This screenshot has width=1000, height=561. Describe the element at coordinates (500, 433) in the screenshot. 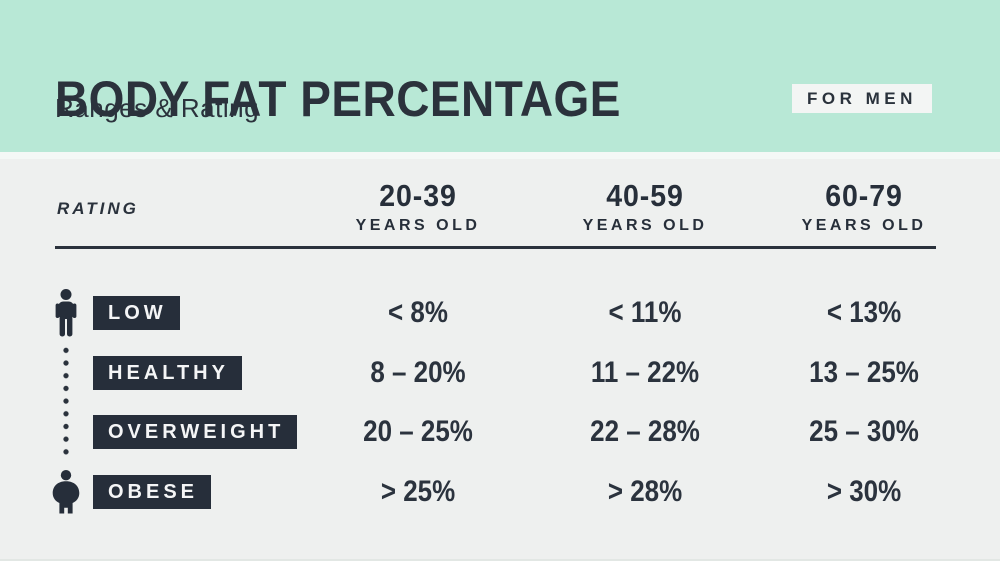

I see `table-row-overweight: OVERWEIGHT 20 – 25% 22 – 28% 25 – 30%` at that location.